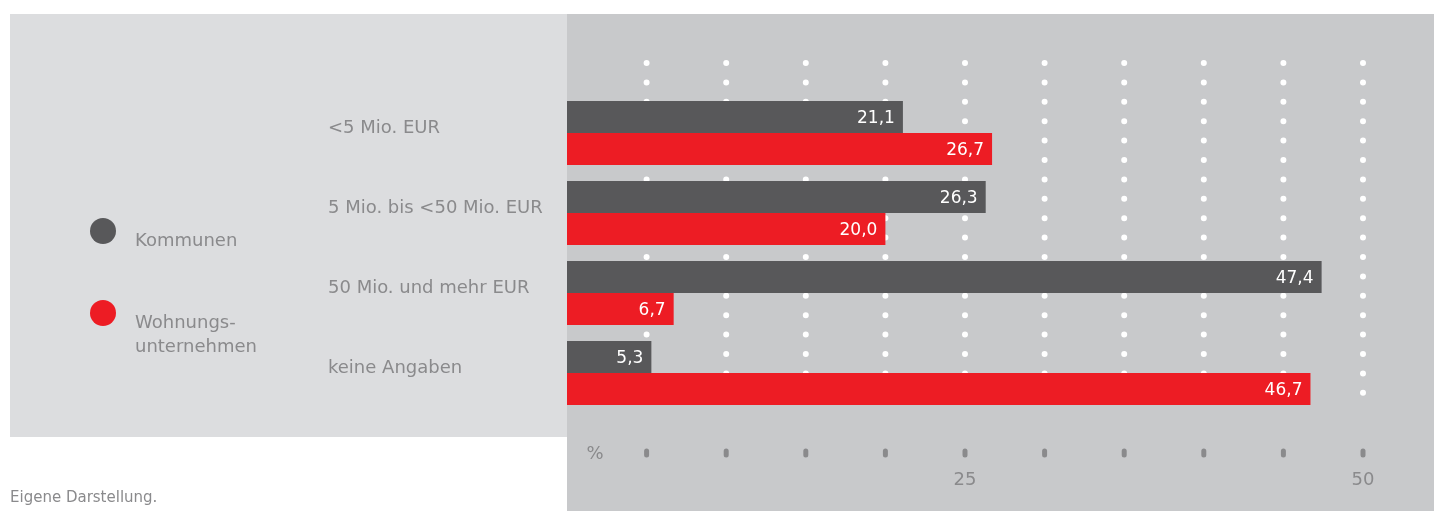  Describe the element at coordinates (429, 286) in the screenshot. I see `y-tick-label: 50 Mio. und mehr EUR` at that location.